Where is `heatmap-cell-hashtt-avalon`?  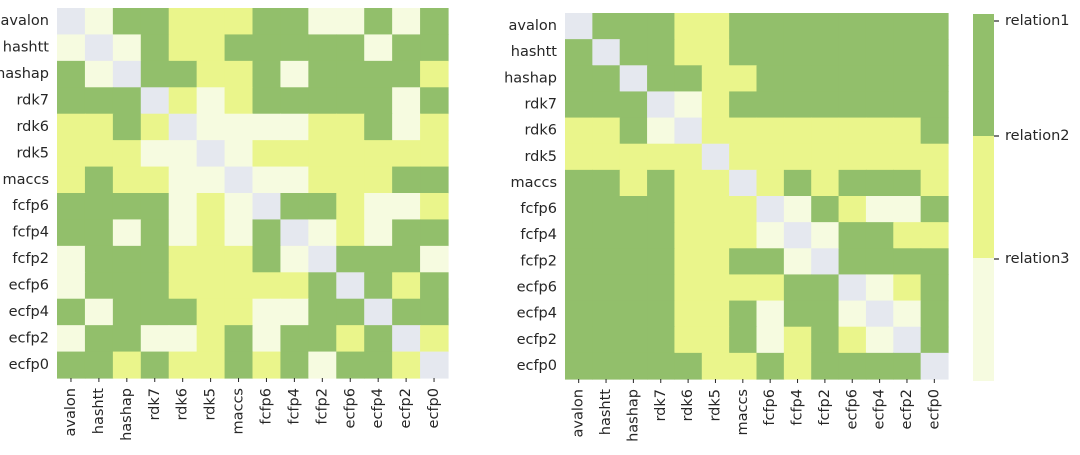 heatmap-cell-hashtt-avalon is located at coordinates (579, 52).